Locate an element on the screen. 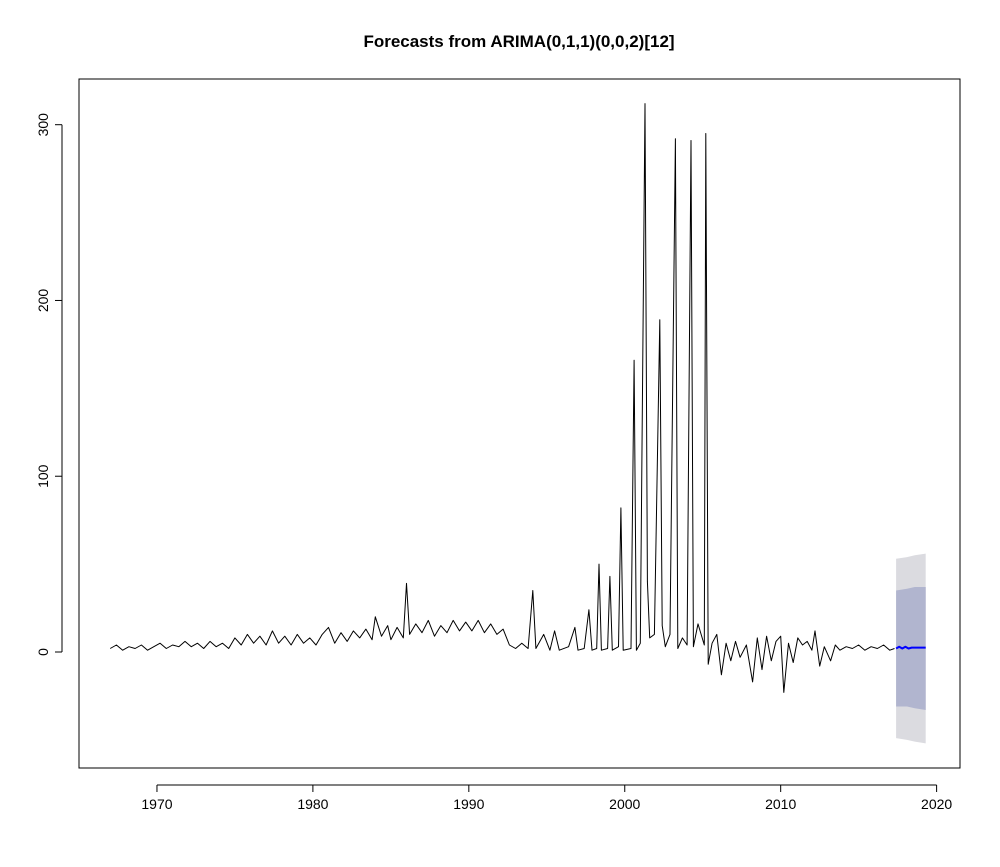 This screenshot has width=1000, height=867. y-tick-label: 200 is located at coordinates (43, 301).